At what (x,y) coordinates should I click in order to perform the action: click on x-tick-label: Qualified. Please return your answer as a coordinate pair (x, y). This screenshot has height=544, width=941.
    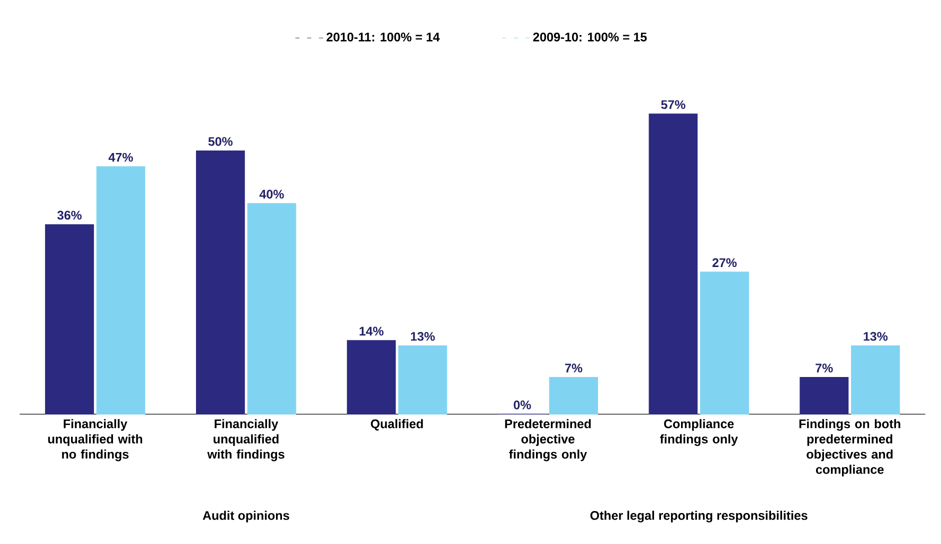
    Looking at the image, I should click on (396, 424).